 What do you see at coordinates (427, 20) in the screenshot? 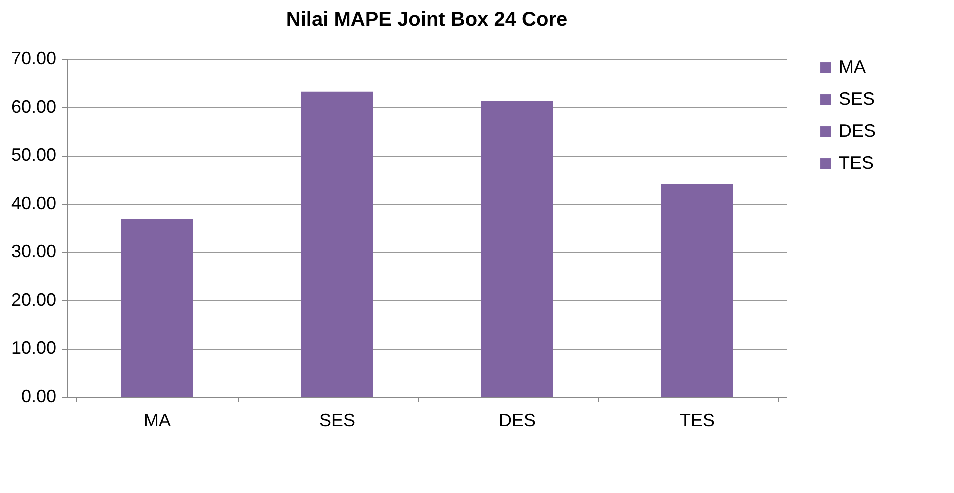
I see `chart-title: Nilai MAPE Joint Box 24 Core` at bounding box center [427, 20].